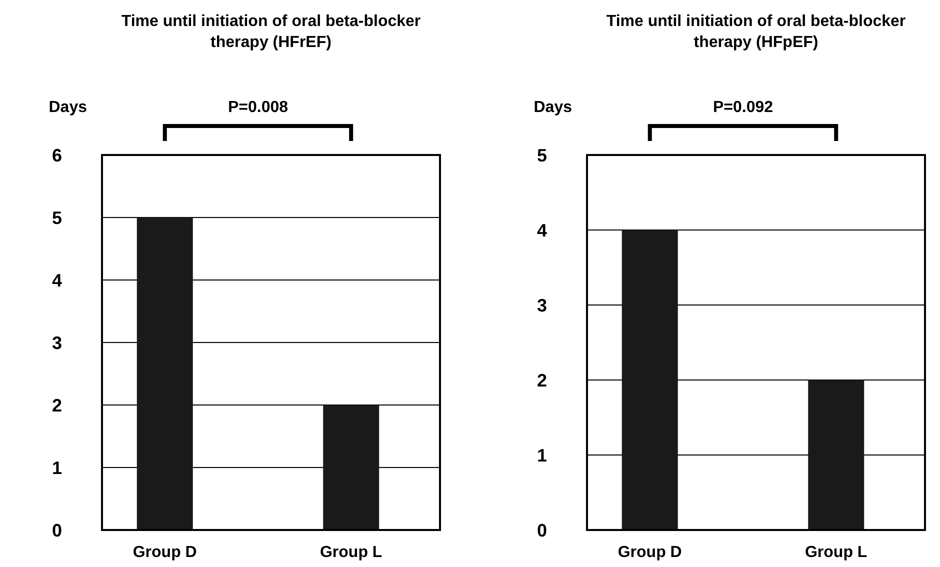 Image resolution: width=940 pixels, height=567 pixels. Describe the element at coordinates (57, 155) in the screenshot. I see `y-tick-label: 6` at that location.